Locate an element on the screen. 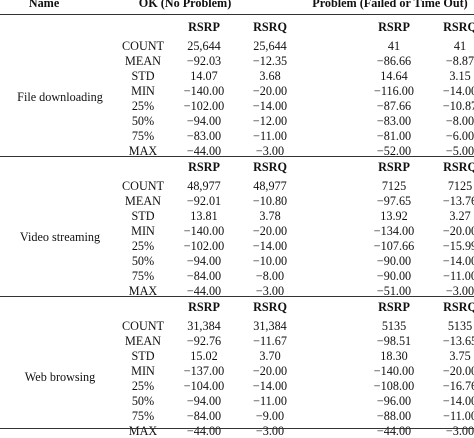 This screenshot has height=438, width=474. ok-rsrp-cell: 25,644 is located at coordinates (204, 46).